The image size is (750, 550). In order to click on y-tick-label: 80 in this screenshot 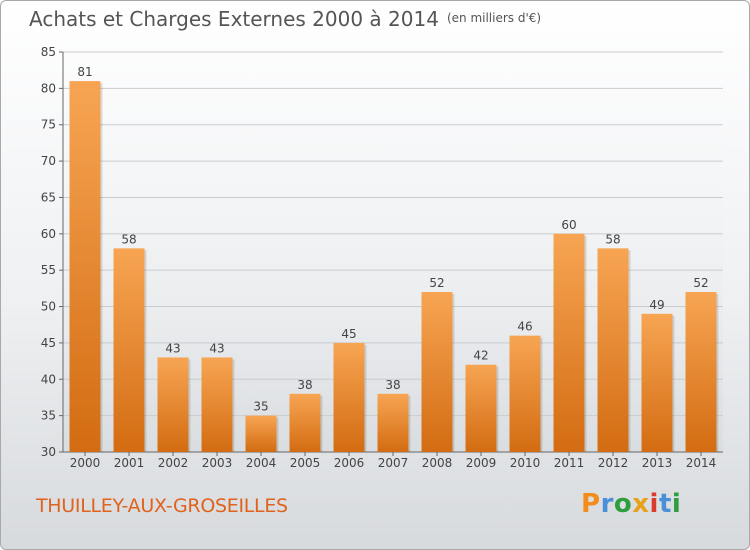, I will do `click(48, 88)`.